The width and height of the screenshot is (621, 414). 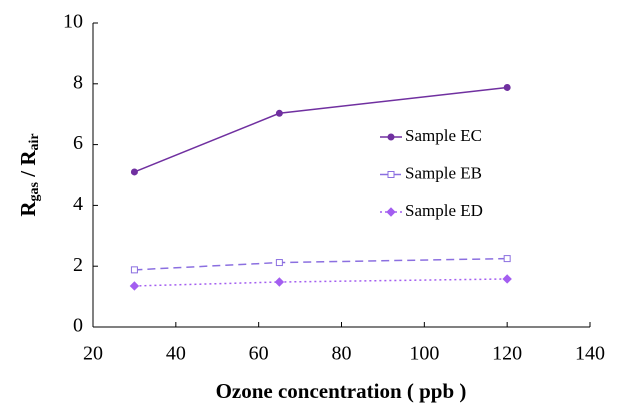 What do you see at coordinates (443, 135) in the screenshot?
I see `legend-label: Sample EC` at bounding box center [443, 135].